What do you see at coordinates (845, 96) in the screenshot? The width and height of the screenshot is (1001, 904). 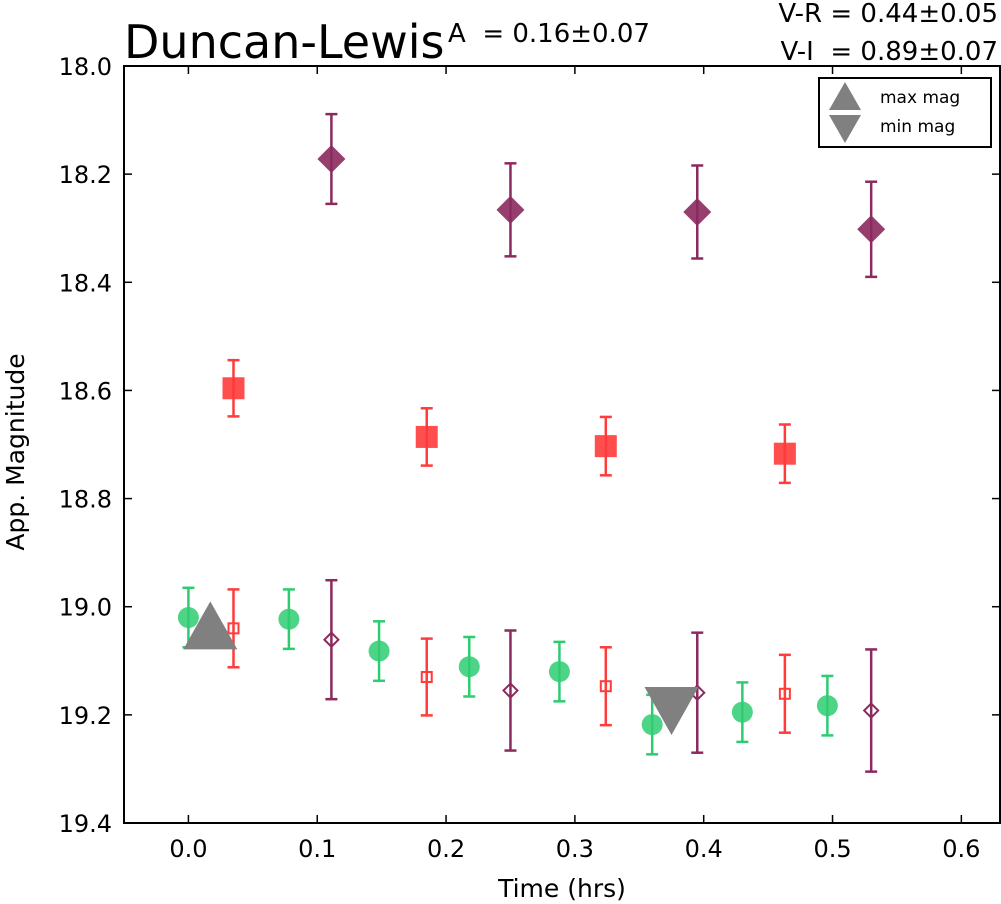 I see `legend-max-marker` at bounding box center [845, 96].